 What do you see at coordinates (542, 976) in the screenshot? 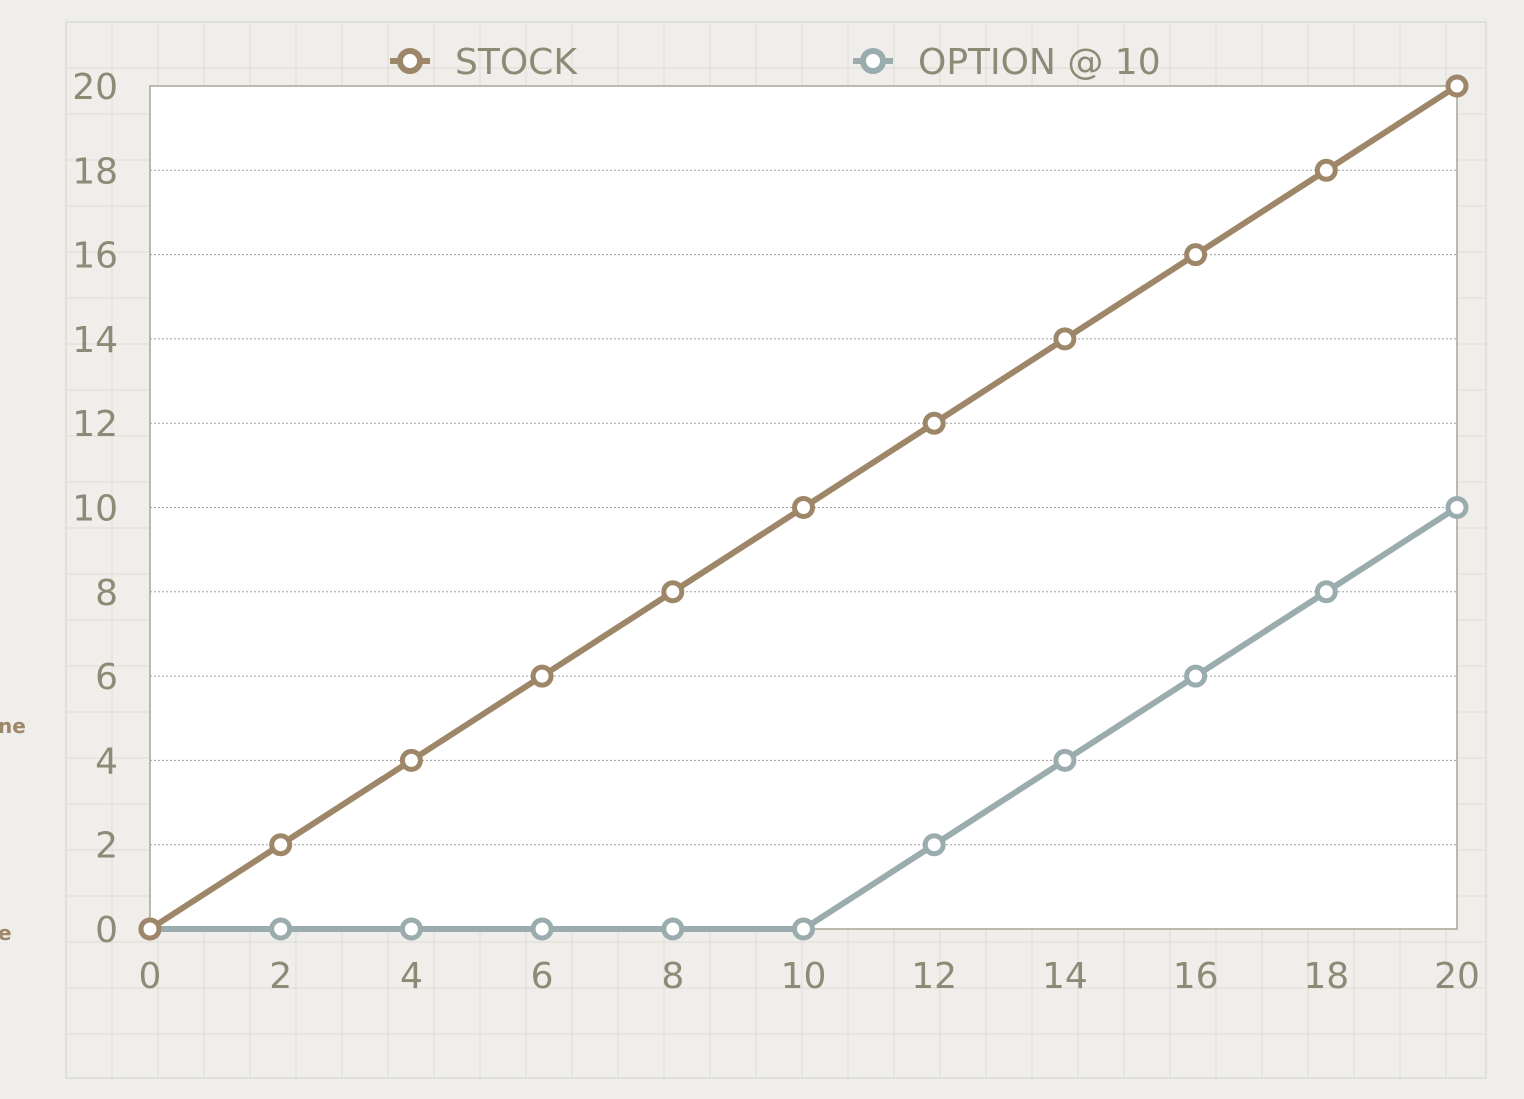
I see `x-tick-label: 6` at bounding box center [542, 976].